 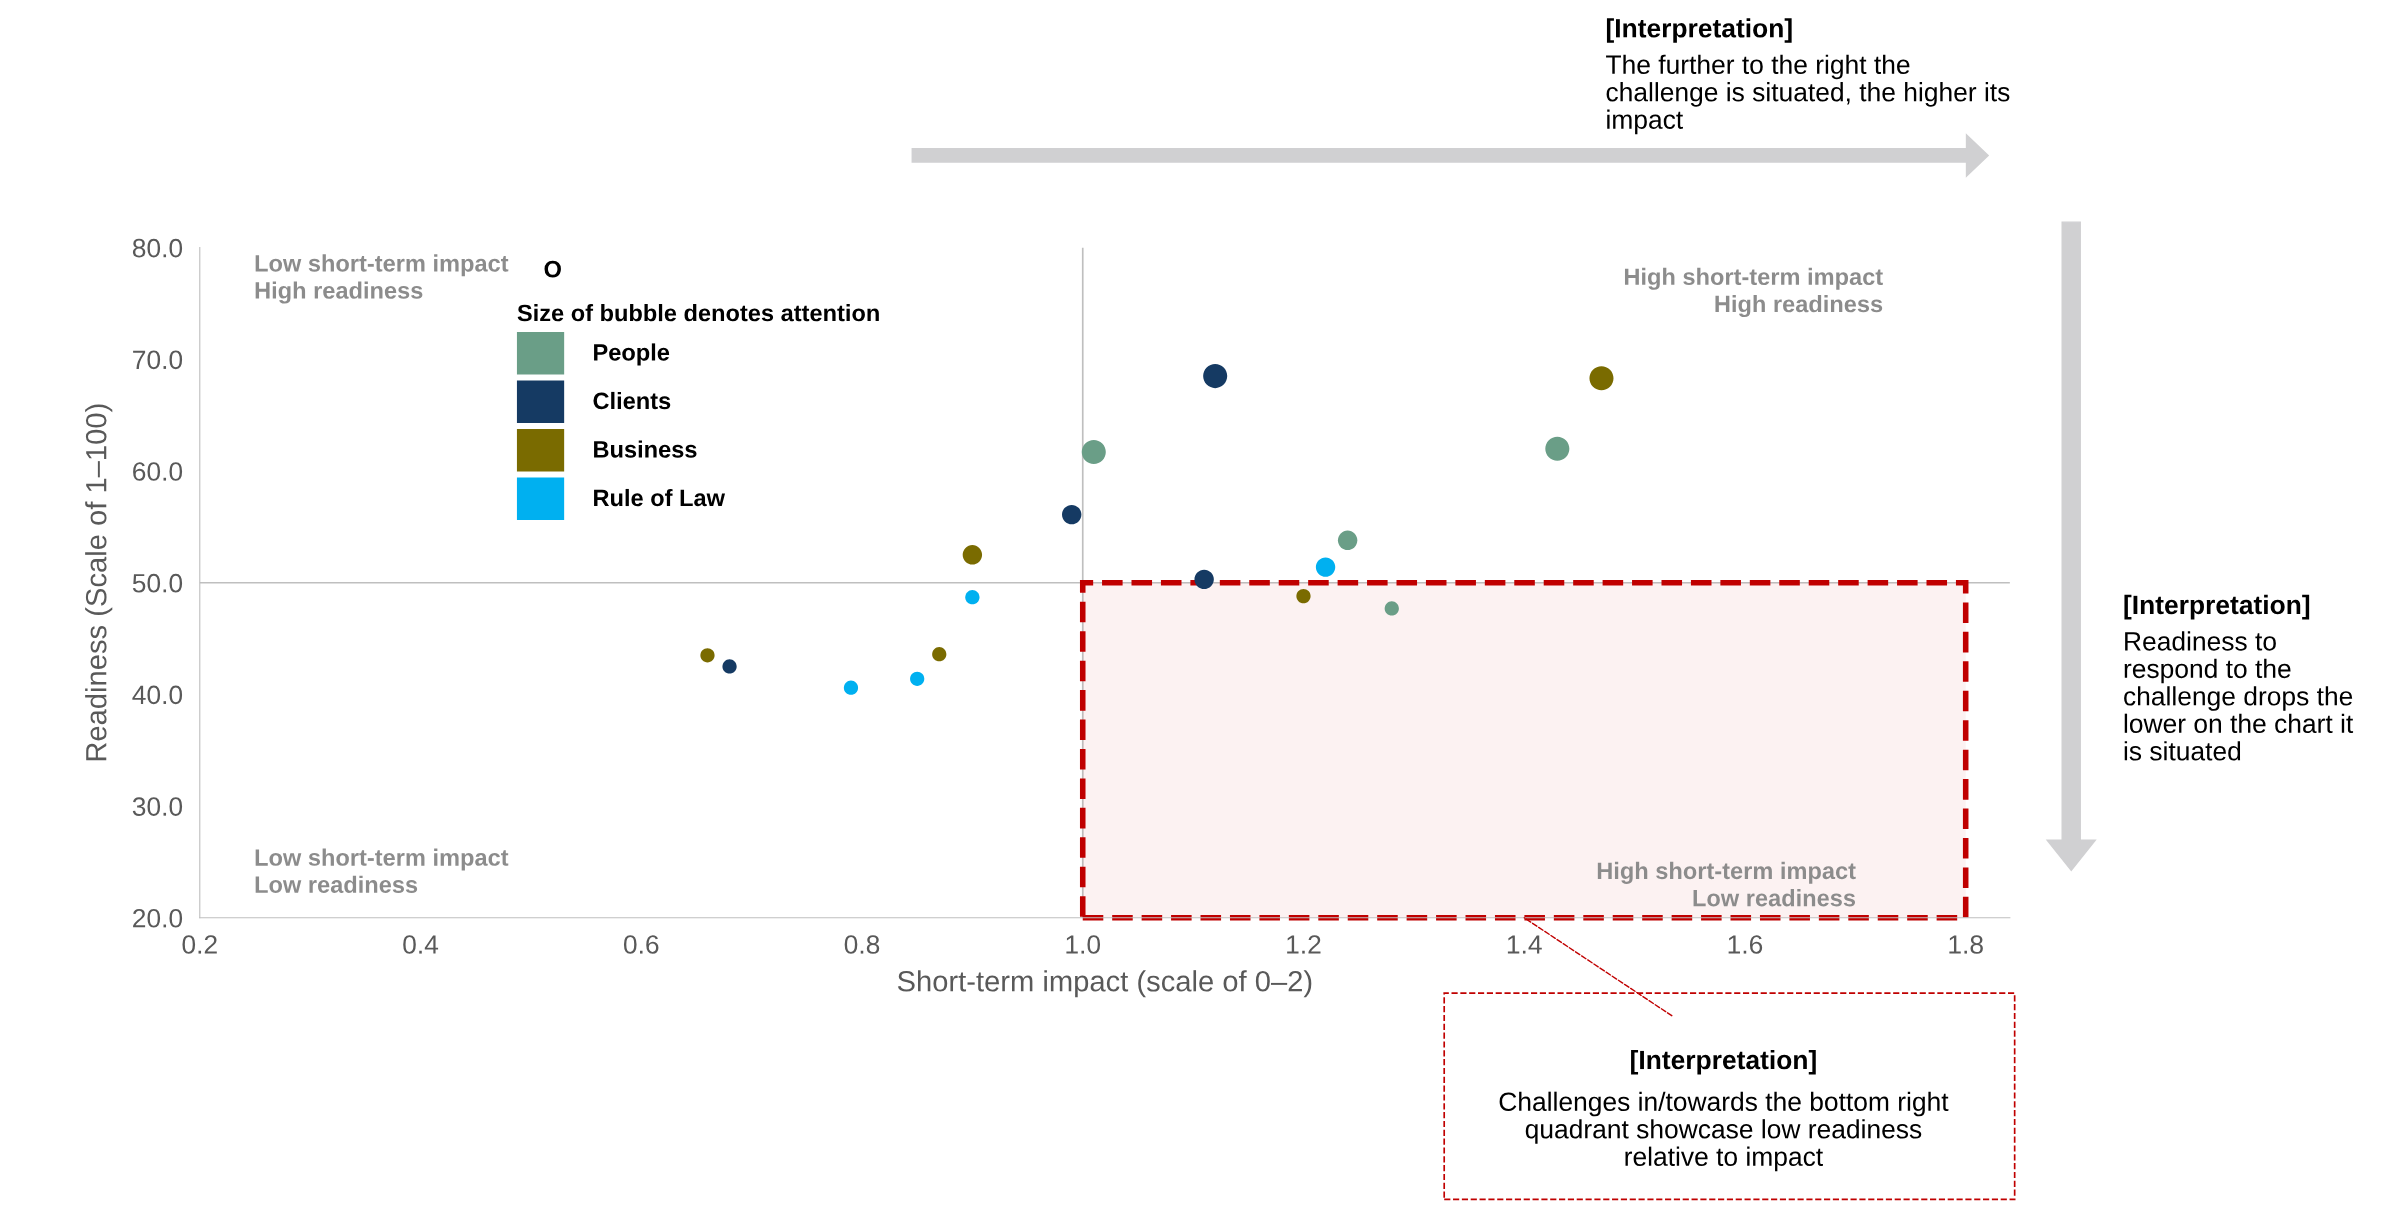 What do you see at coordinates (1726, 884) in the screenshot?
I see `annotation: High short-term impact Low readiness` at bounding box center [1726, 884].